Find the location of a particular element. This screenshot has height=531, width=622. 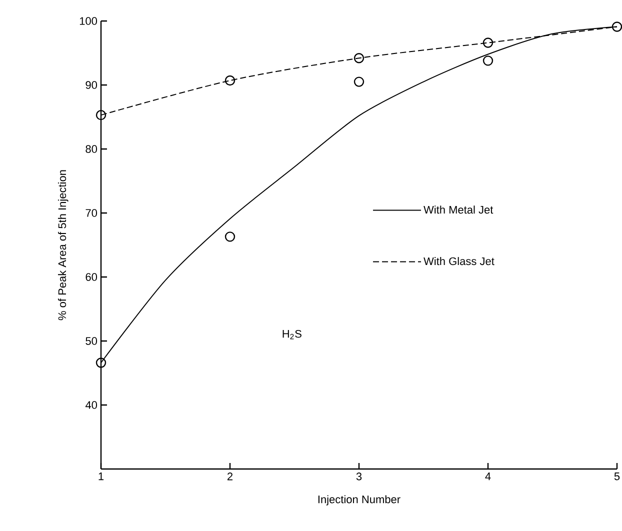

y-tick-label: 100 is located at coordinates (89, 21).